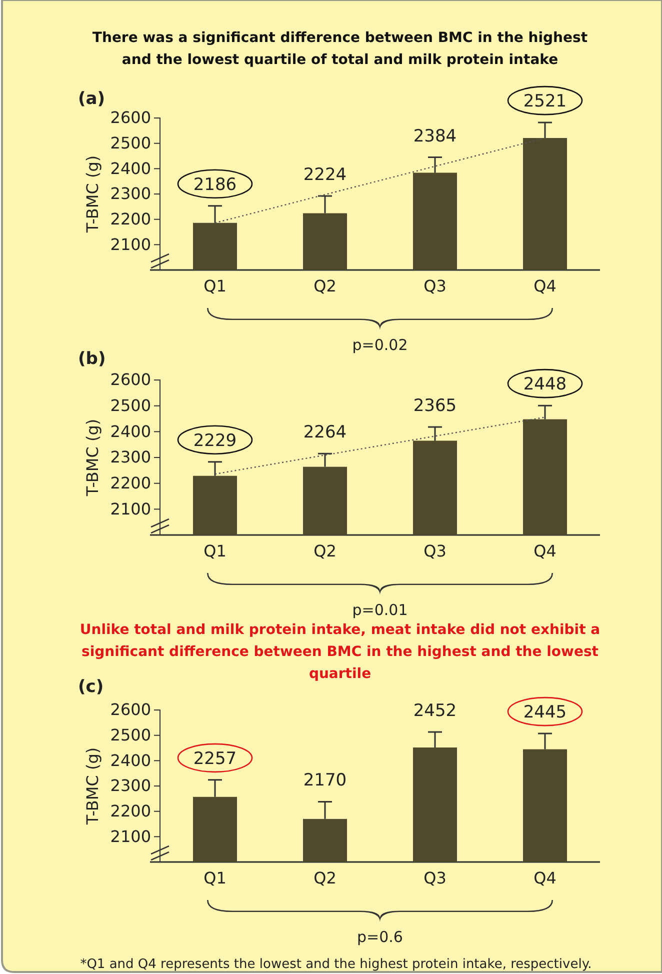 The image size is (662, 974). I want to click on chart-title: There was a significant difference between BMC in the highest and the lowest quartile of total and milk protein intake, so click(340, 49).